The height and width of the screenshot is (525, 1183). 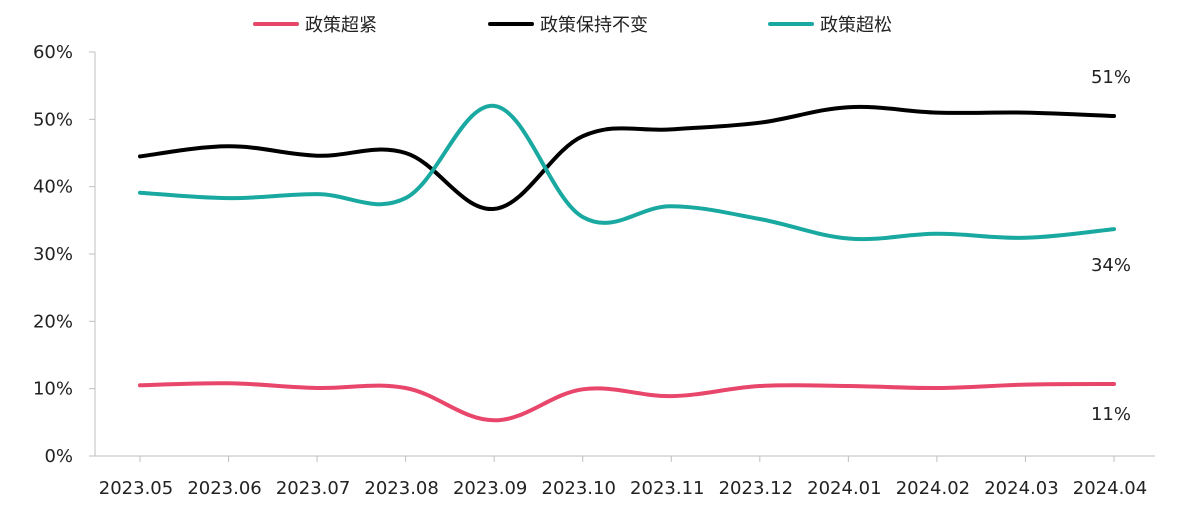 I want to click on y-tick-label: 60%, so click(x=53, y=52).